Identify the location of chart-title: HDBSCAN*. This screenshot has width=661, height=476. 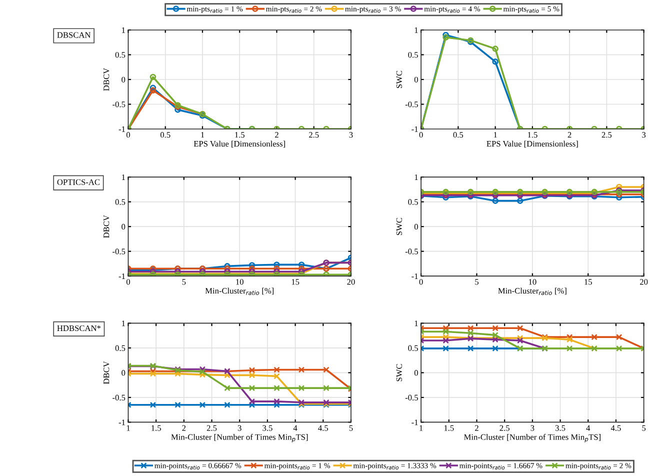
(79, 328).